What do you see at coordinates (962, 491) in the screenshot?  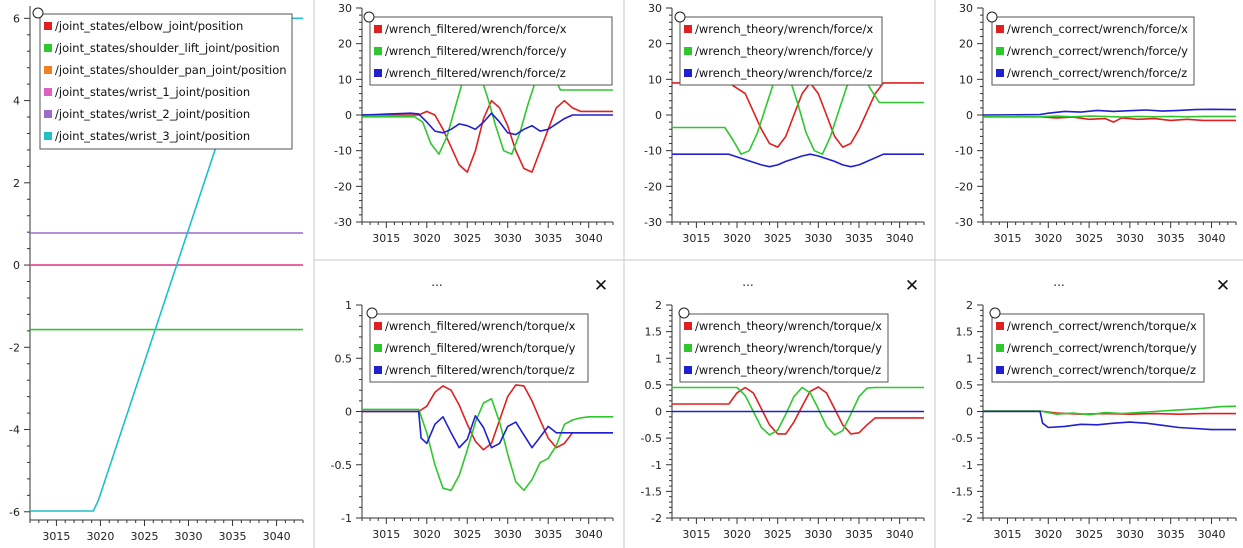 I see `y-tick-label: -1.5` at bounding box center [962, 491].